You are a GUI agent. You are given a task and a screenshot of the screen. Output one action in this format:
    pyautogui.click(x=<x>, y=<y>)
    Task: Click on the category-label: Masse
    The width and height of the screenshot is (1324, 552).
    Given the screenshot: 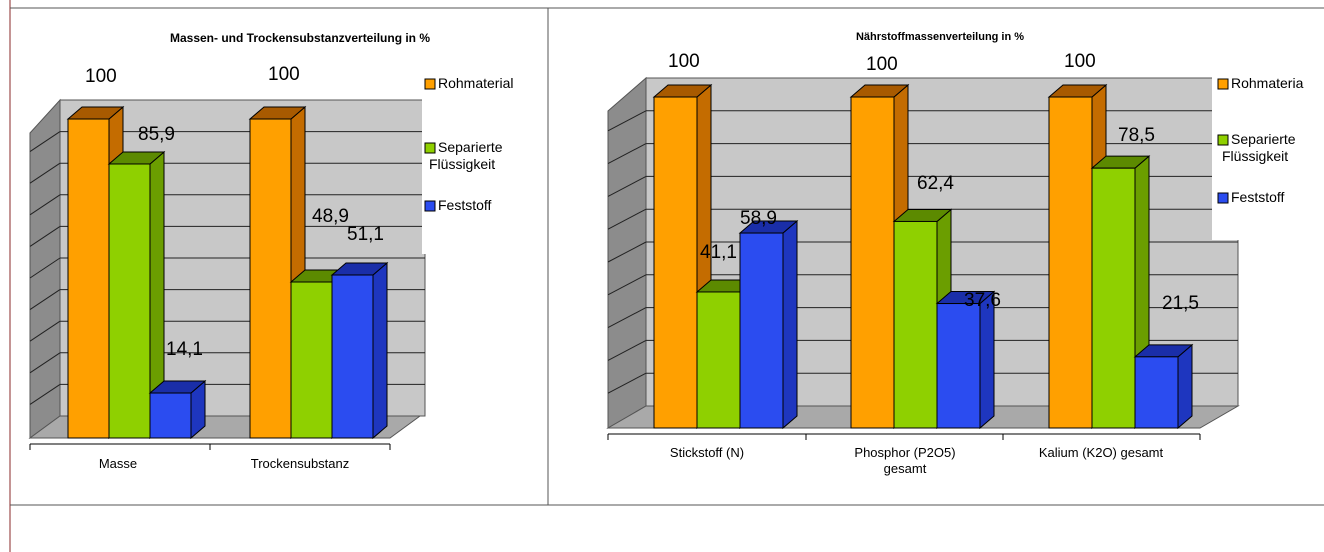 What is the action you would take?
    pyautogui.click(x=118, y=463)
    